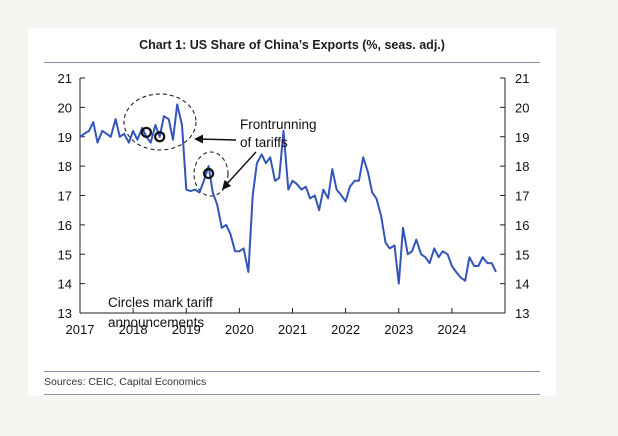  What do you see at coordinates (292, 62) in the screenshot?
I see `title-divider` at bounding box center [292, 62].